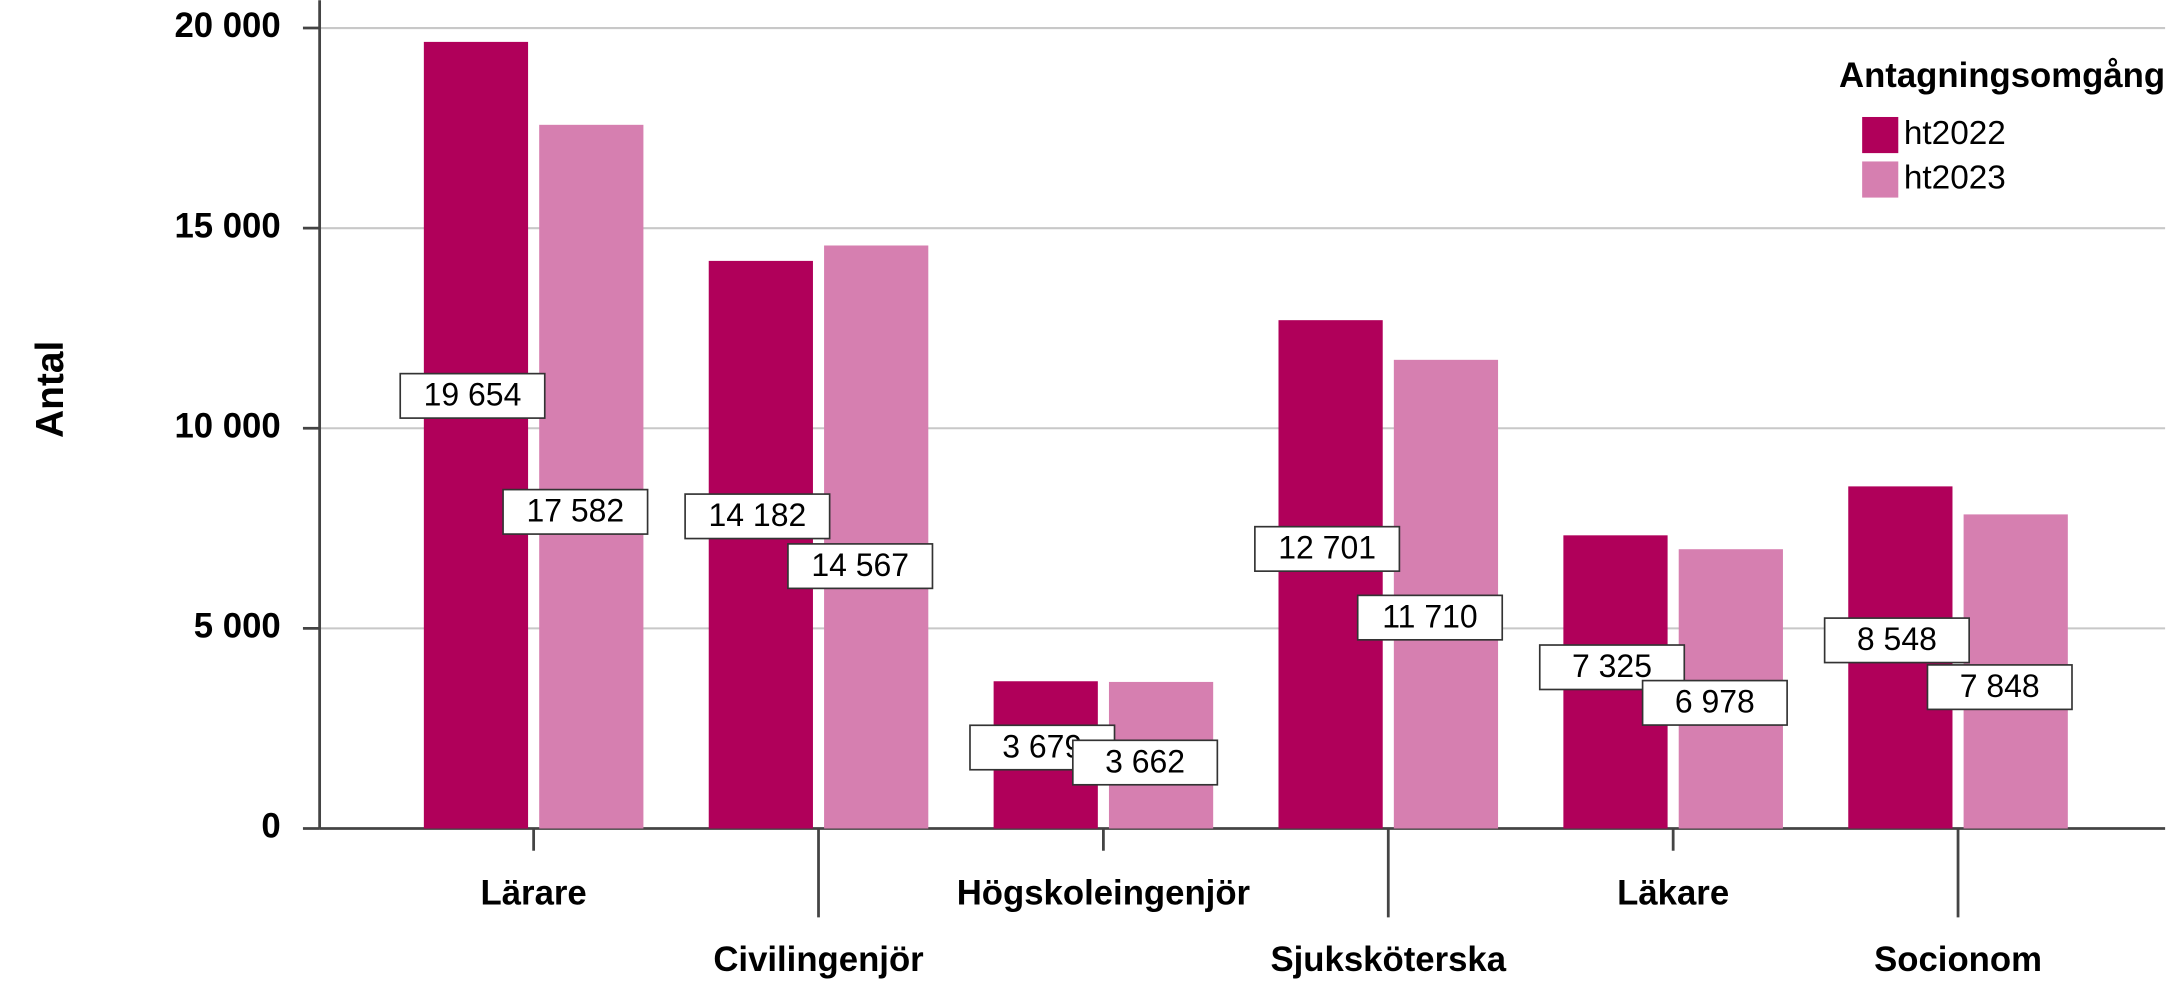 Image resolution: width=2179 pixels, height=983 pixels. I want to click on value-label: 14 182, so click(758, 515).